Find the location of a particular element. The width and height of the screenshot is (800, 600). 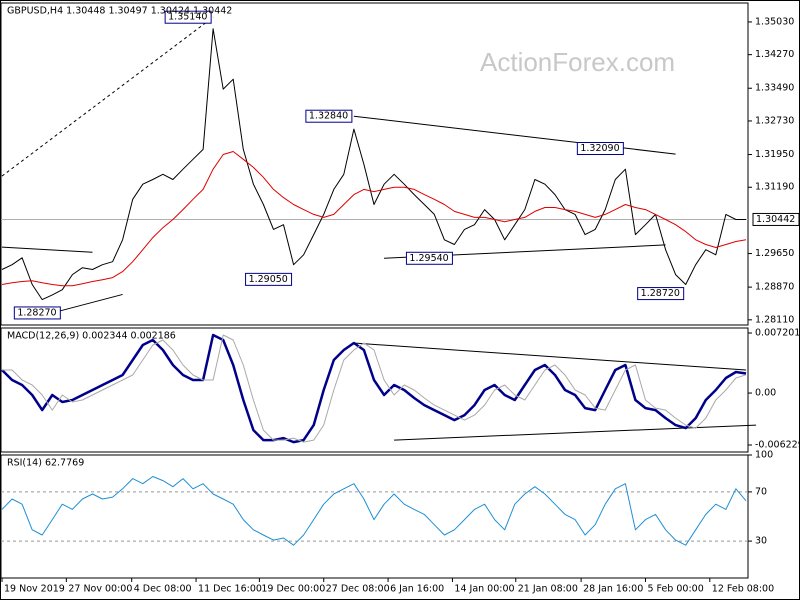

x-tick-label: 27 Nov 00:00 is located at coordinates (100, 589).